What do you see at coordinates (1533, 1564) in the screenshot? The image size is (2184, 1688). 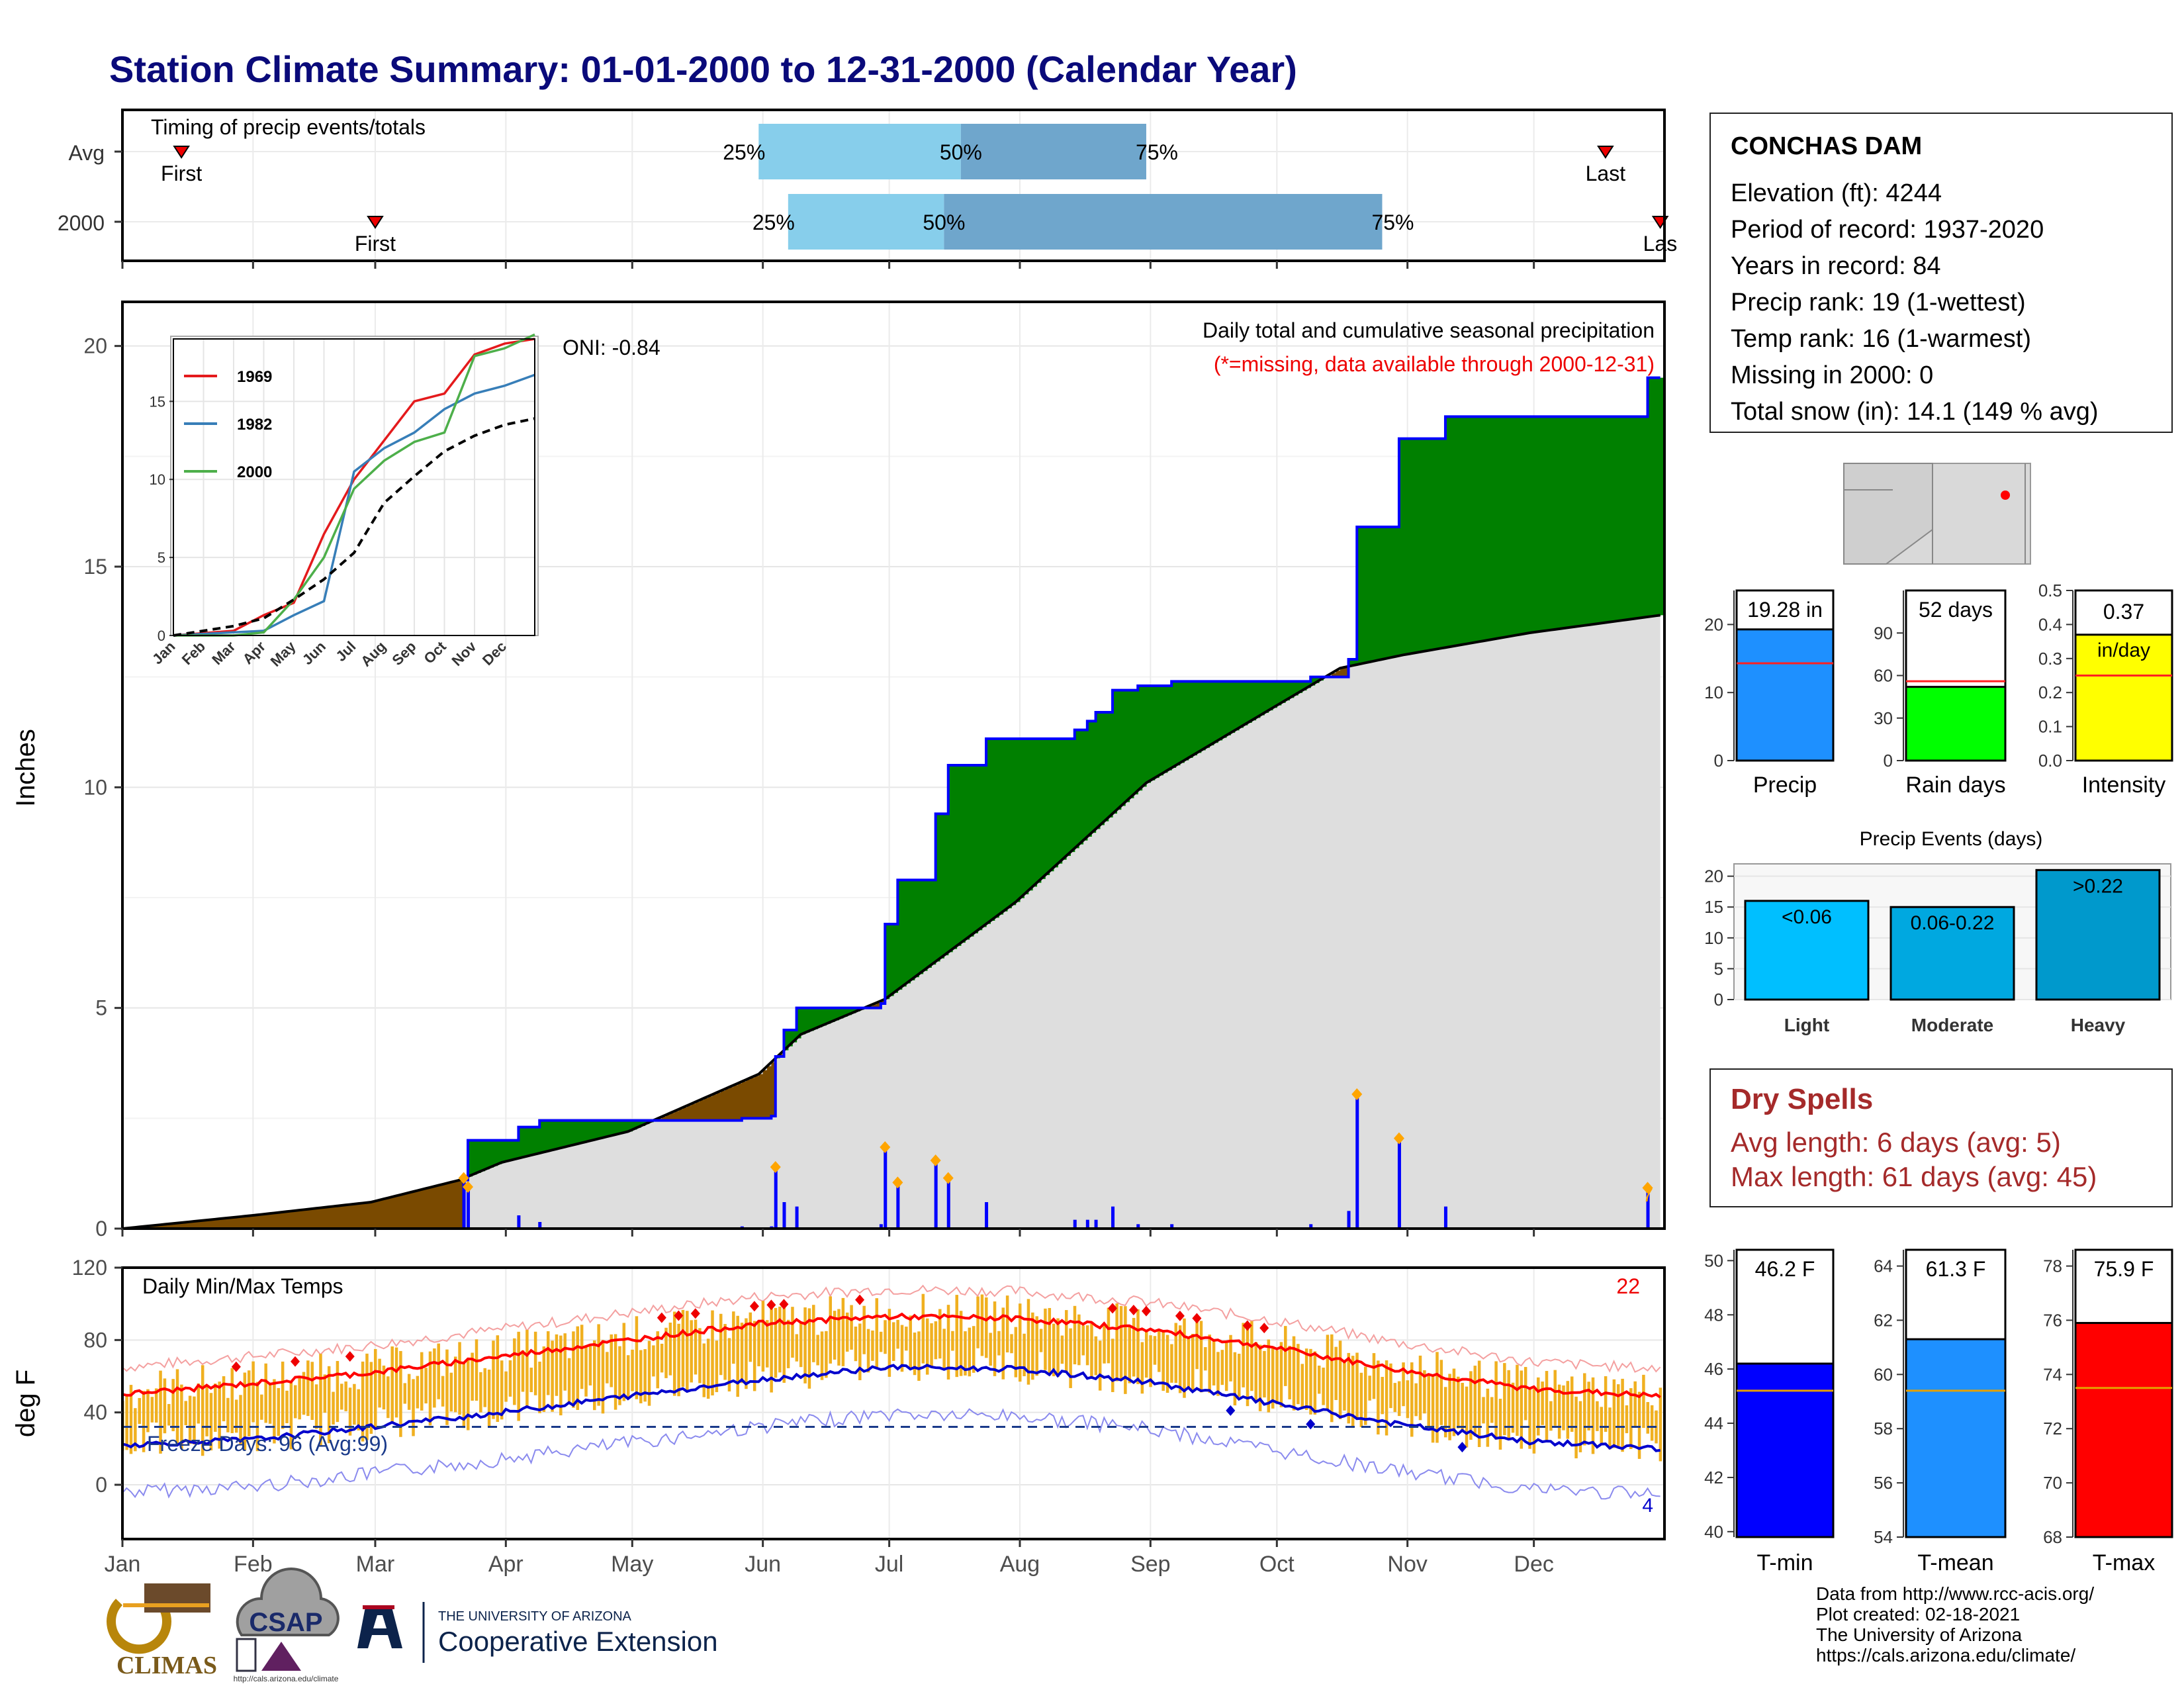 I see `month-label: Dec` at bounding box center [1533, 1564].